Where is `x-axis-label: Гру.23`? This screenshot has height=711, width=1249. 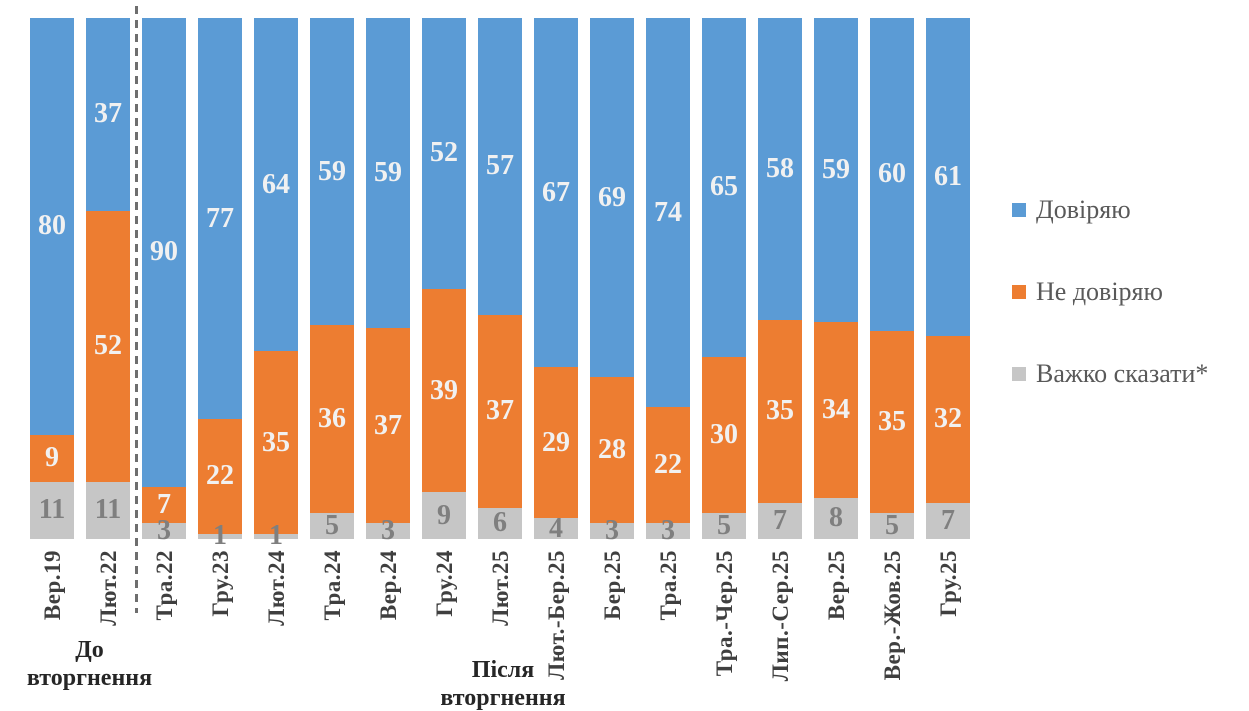
x-axis-label: Гру.23 is located at coordinates (220, 583).